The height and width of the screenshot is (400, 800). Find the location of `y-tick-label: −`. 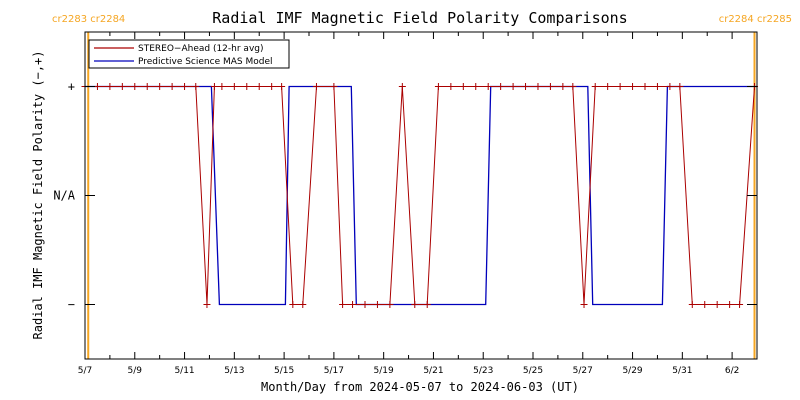

y-tick-label: − is located at coordinates (71, 305).